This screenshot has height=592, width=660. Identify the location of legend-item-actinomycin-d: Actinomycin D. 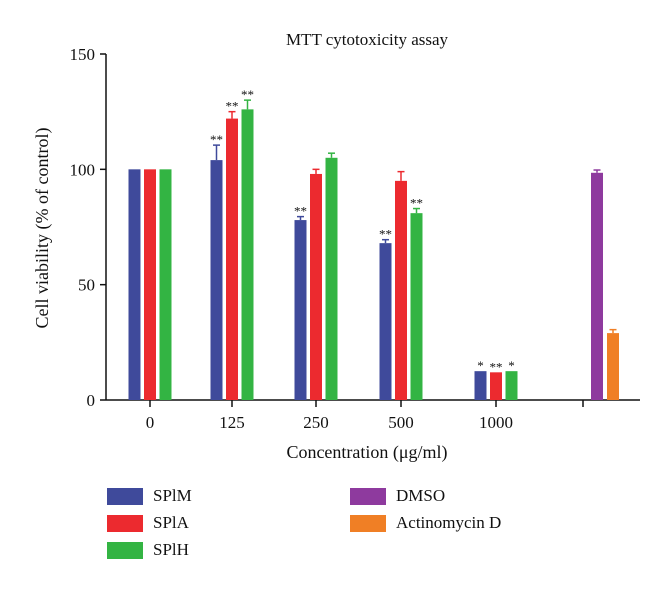
(425, 523).